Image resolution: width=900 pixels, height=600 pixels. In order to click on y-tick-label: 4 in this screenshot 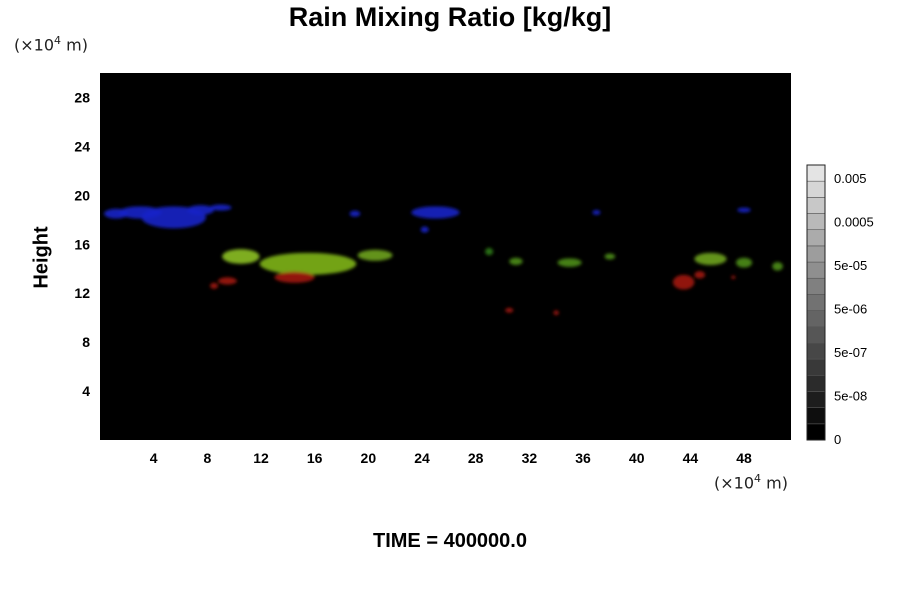, I will do `click(86, 391)`.